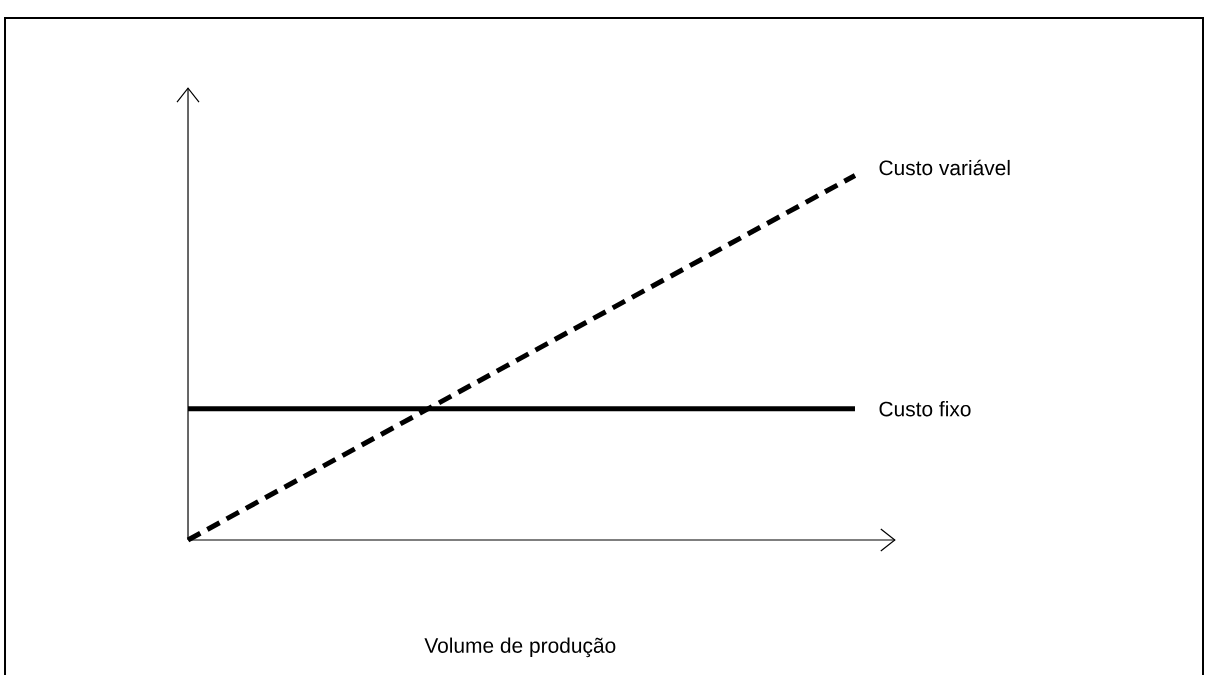 Image resolution: width=1208 pixels, height=675 pixels. What do you see at coordinates (944, 167) in the screenshot?
I see `series-label: Custo variável` at bounding box center [944, 167].